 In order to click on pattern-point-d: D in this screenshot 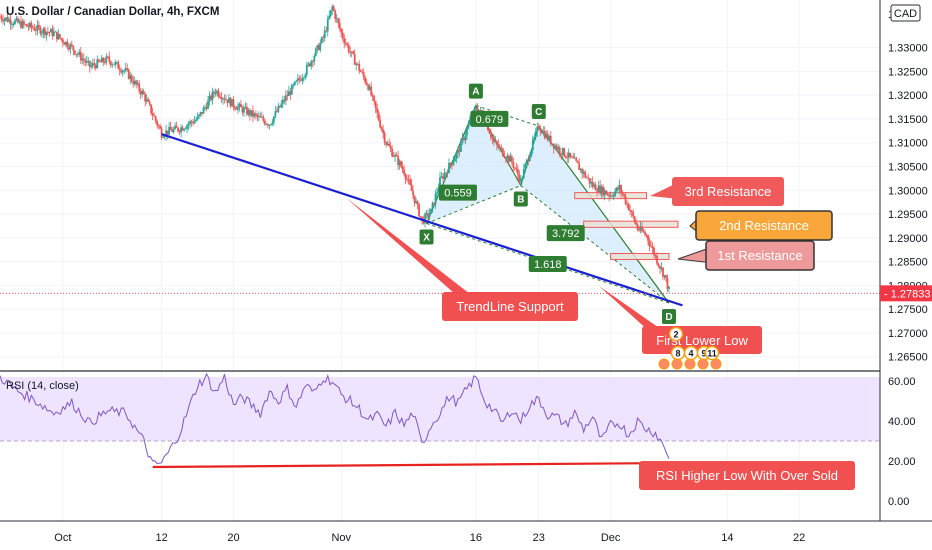, I will do `click(668, 316)`.